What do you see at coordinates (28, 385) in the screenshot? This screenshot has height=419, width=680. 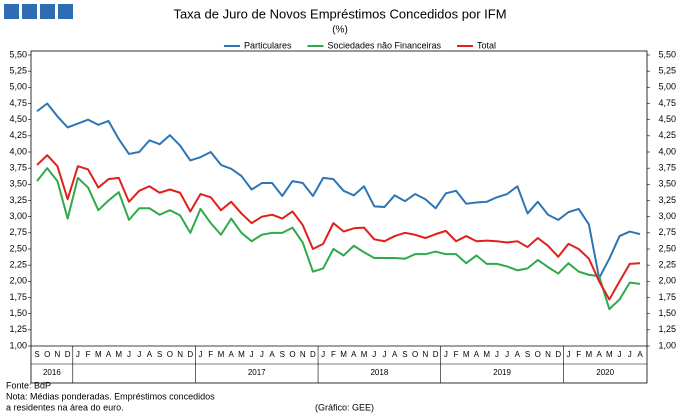 I see `note: Fonte: BdP` at bounding box center [28, 385].